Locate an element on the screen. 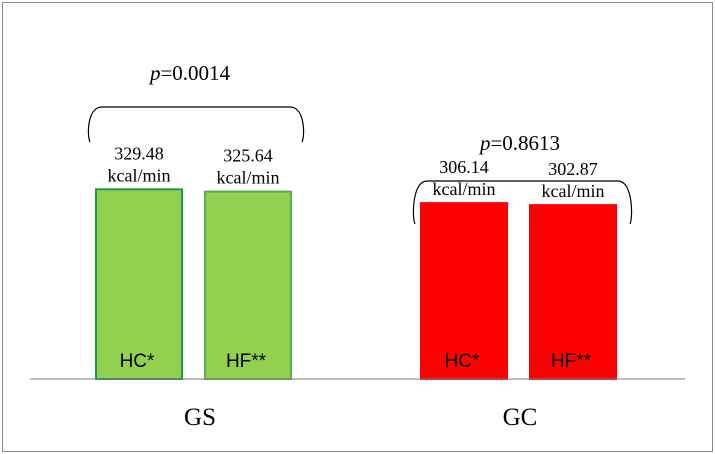  bar-gs-hf is located at coordinates (248, 285).